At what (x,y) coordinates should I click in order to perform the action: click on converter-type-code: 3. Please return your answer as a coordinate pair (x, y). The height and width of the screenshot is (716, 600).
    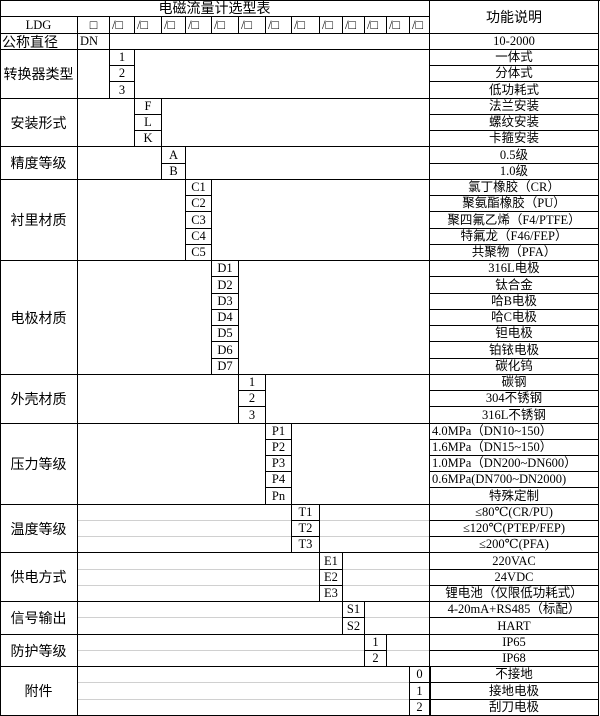
    Looking at the image, I should click on (122, 90).